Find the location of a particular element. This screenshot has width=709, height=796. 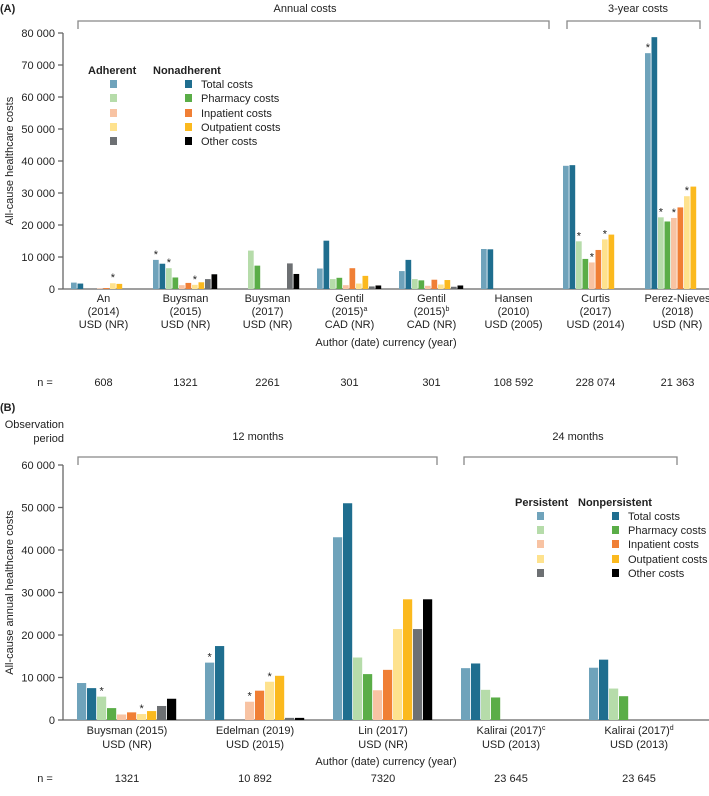

sample-size: 108 592 is located at coordinates (514, 383).